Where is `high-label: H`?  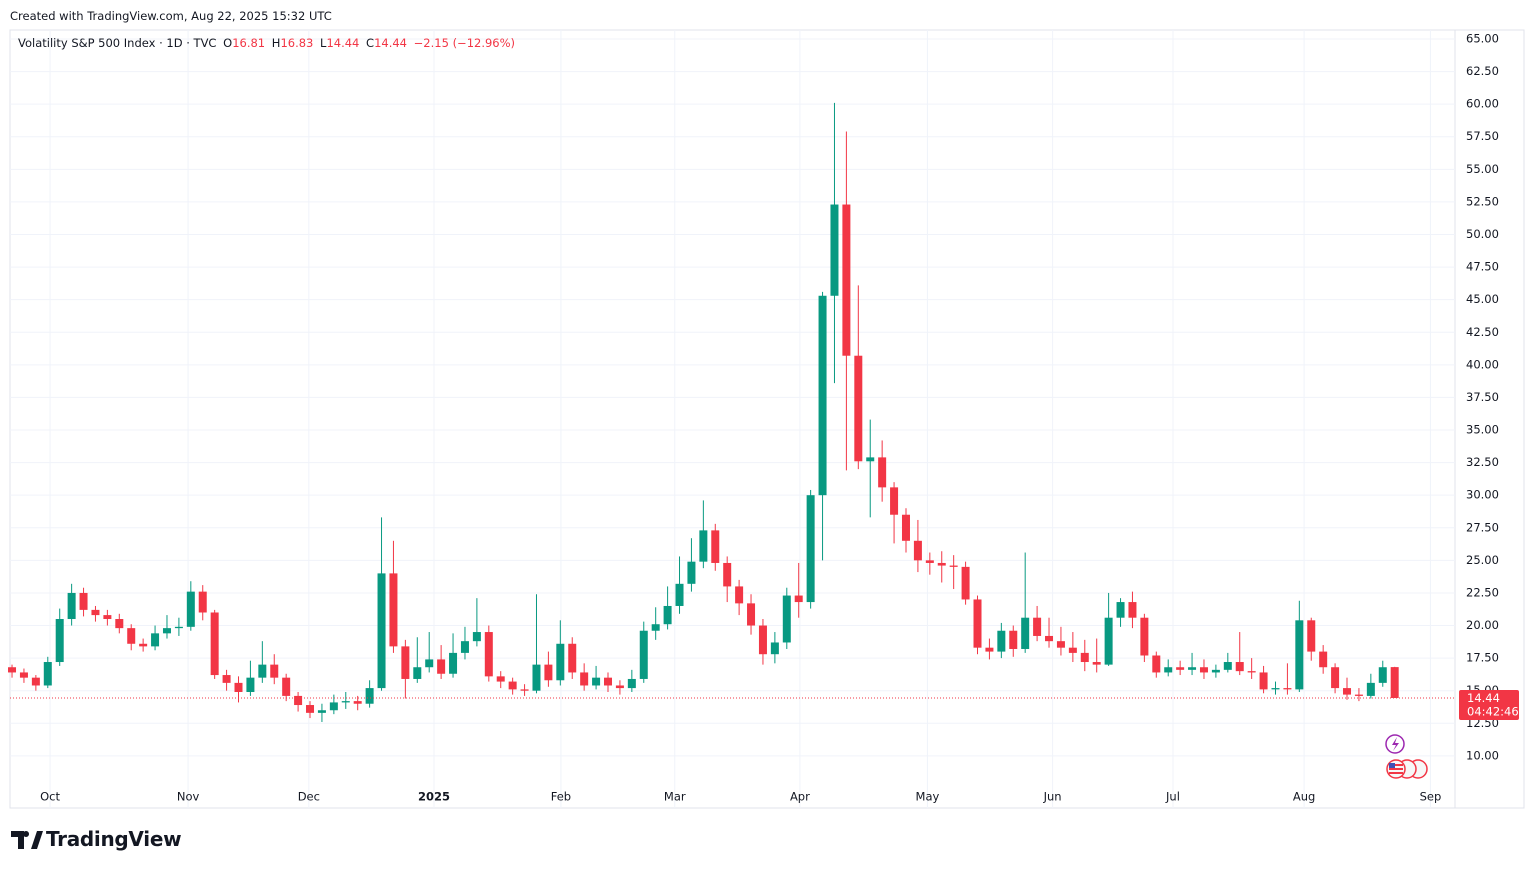
high-label: H is located at coordinates (276, 43).